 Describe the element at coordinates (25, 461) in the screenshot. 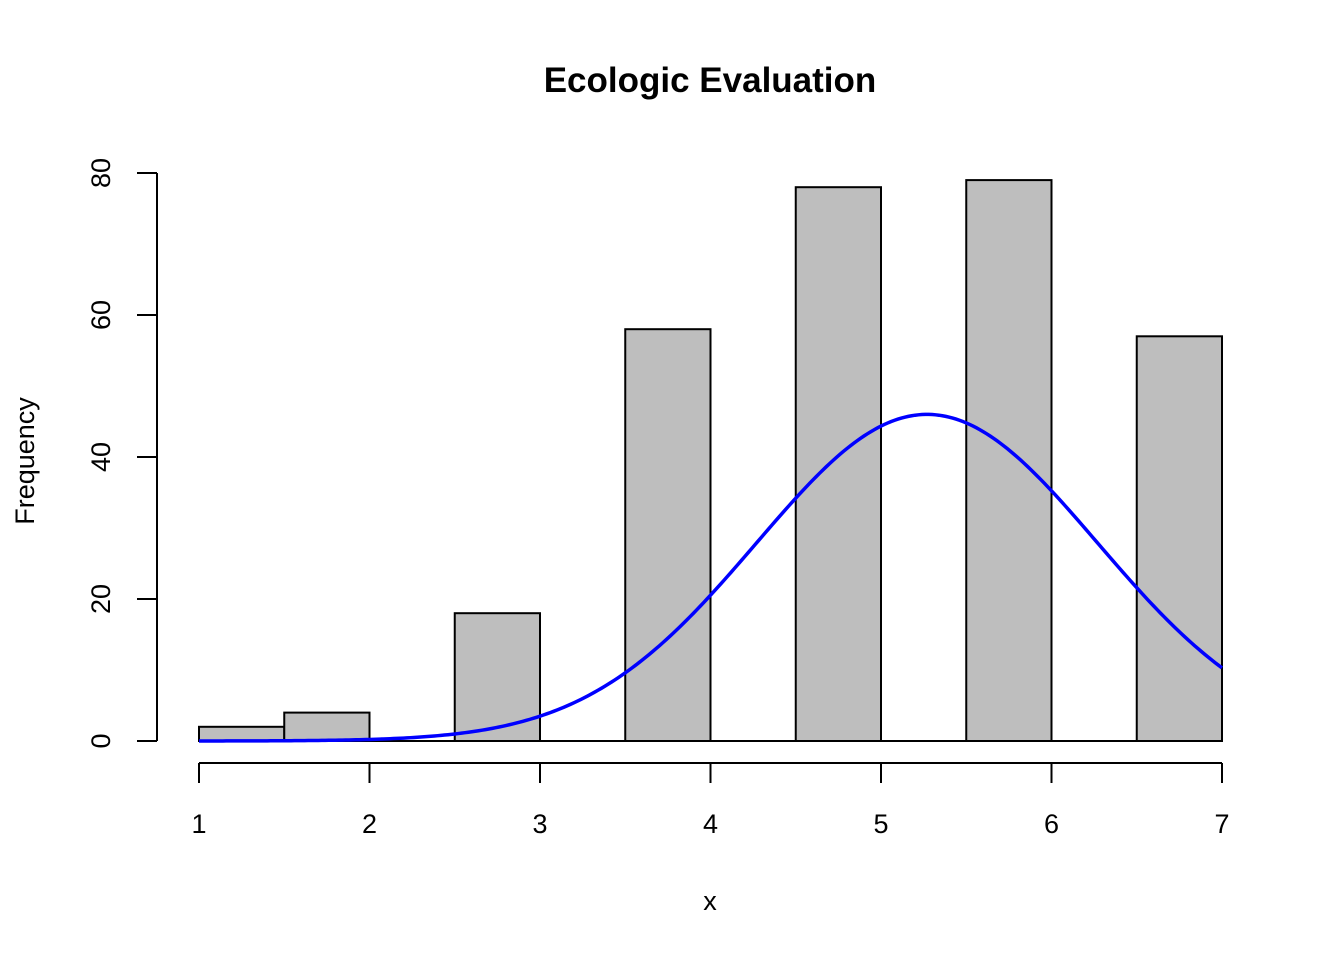

I see `y-axis-label: Frequency` at that location.